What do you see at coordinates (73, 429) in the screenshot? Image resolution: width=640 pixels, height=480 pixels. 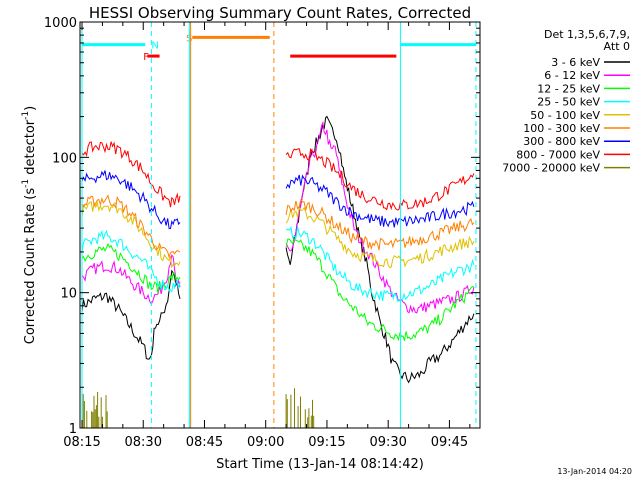 I see `y-tick-label: 1` at bounding box center [73, 429].